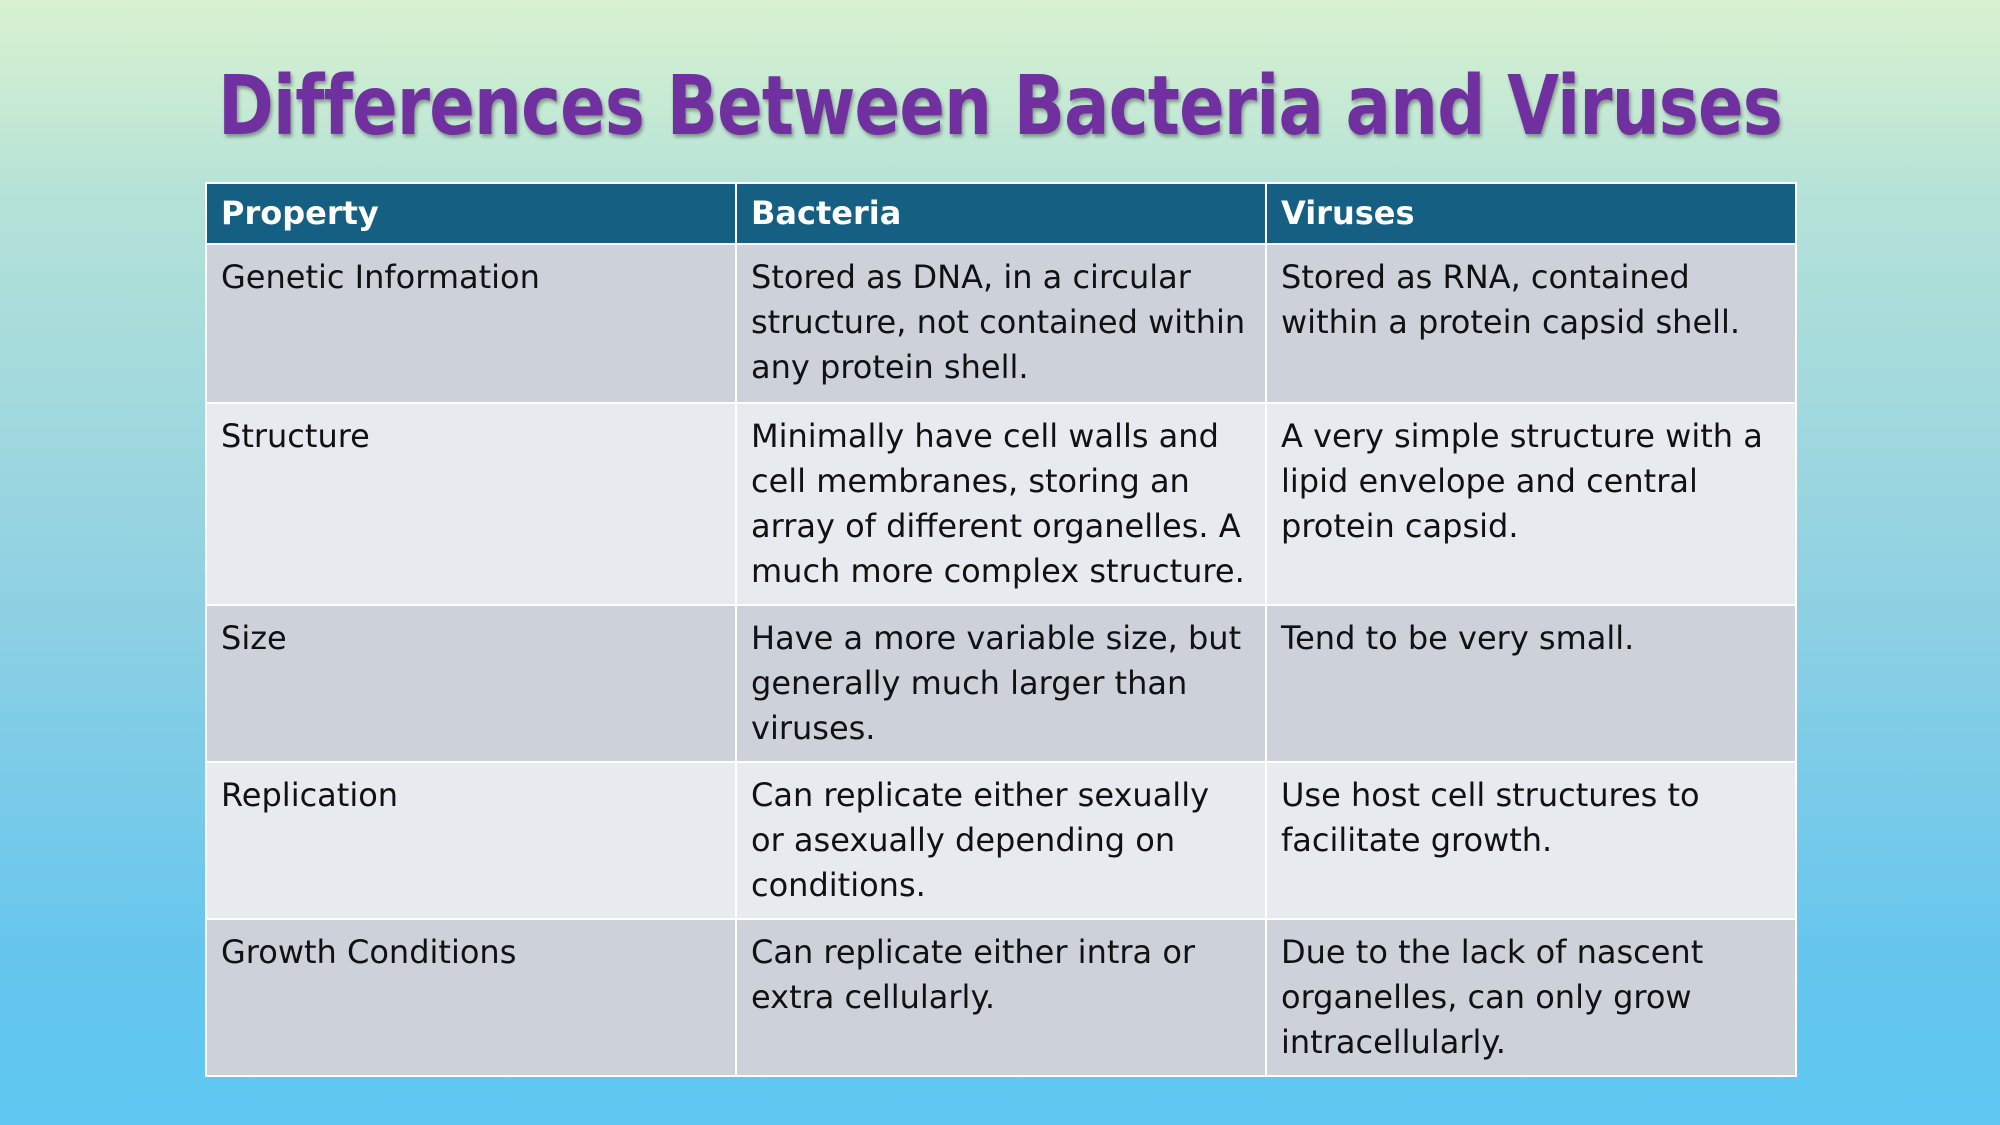 Image resolution: width=2000 pixels, height=1125 pixels. I want to click on table-header-row: Property Bacteria Viruses, so click(1001, 213).